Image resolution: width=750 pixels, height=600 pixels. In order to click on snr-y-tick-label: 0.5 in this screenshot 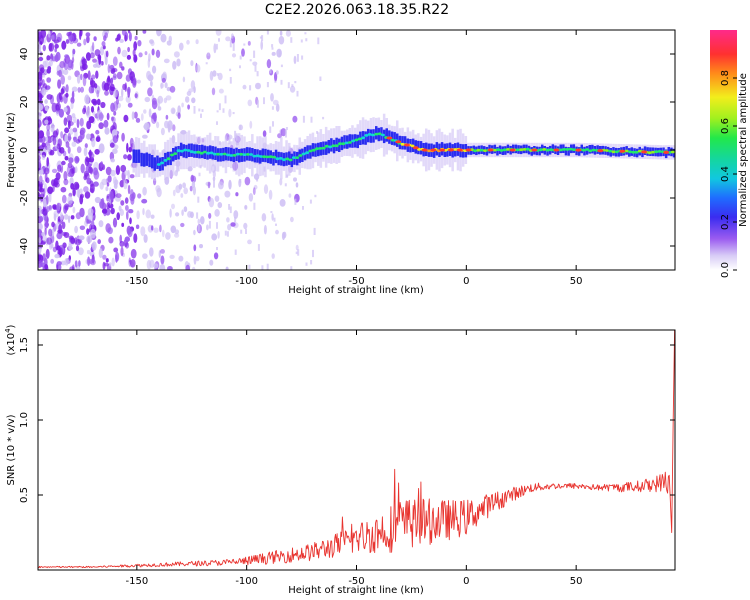, I will do `click(24, 495)`.